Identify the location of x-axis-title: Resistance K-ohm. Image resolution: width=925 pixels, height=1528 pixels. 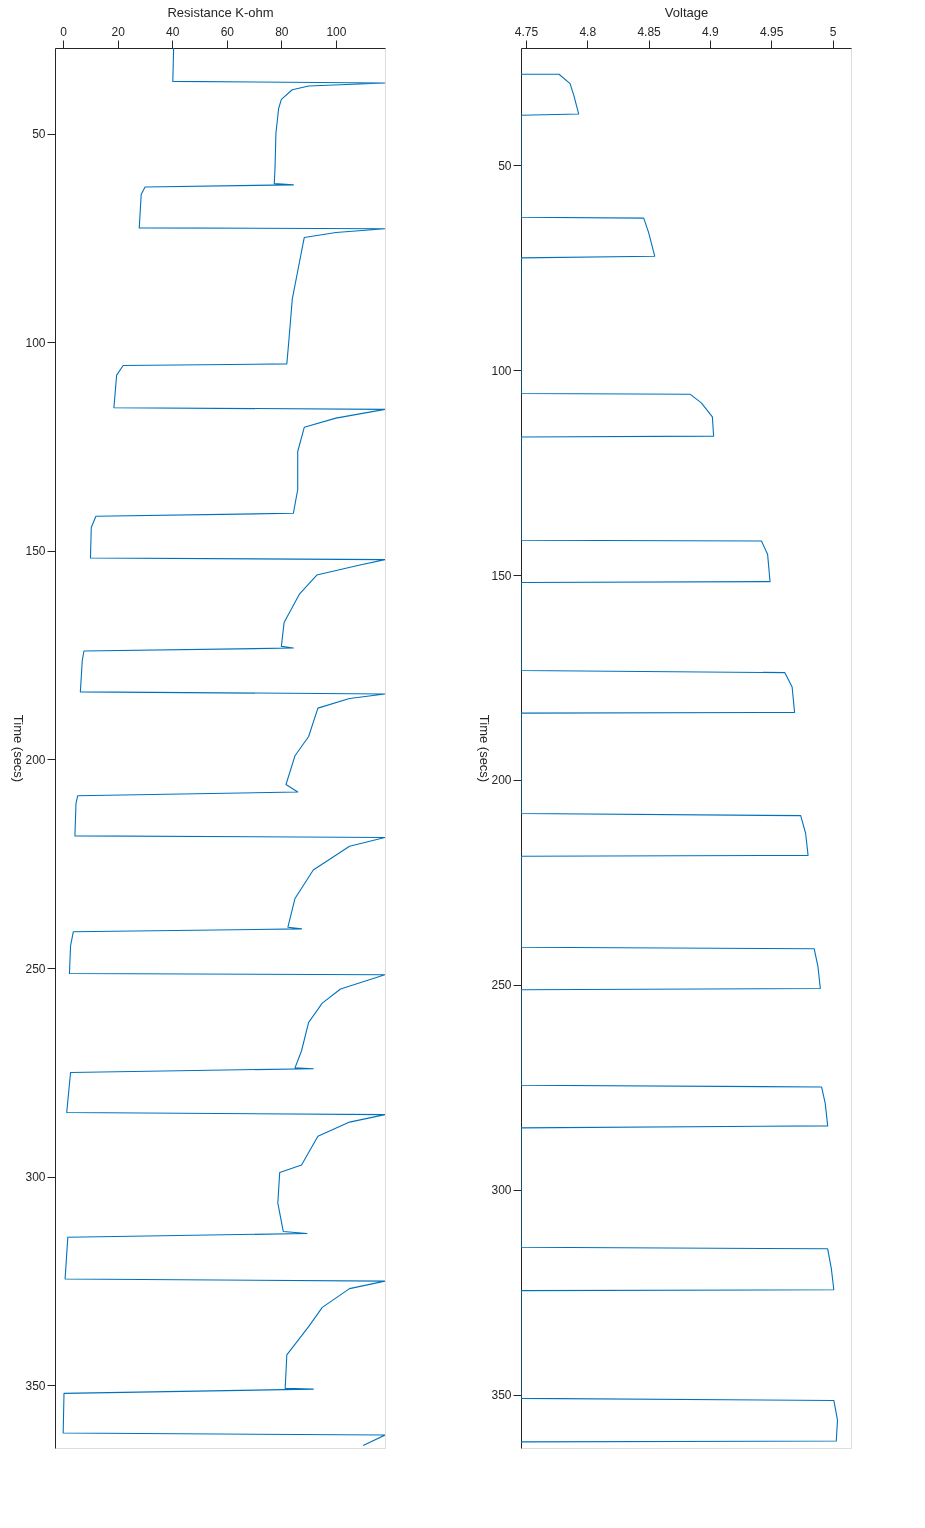
(220, 12).